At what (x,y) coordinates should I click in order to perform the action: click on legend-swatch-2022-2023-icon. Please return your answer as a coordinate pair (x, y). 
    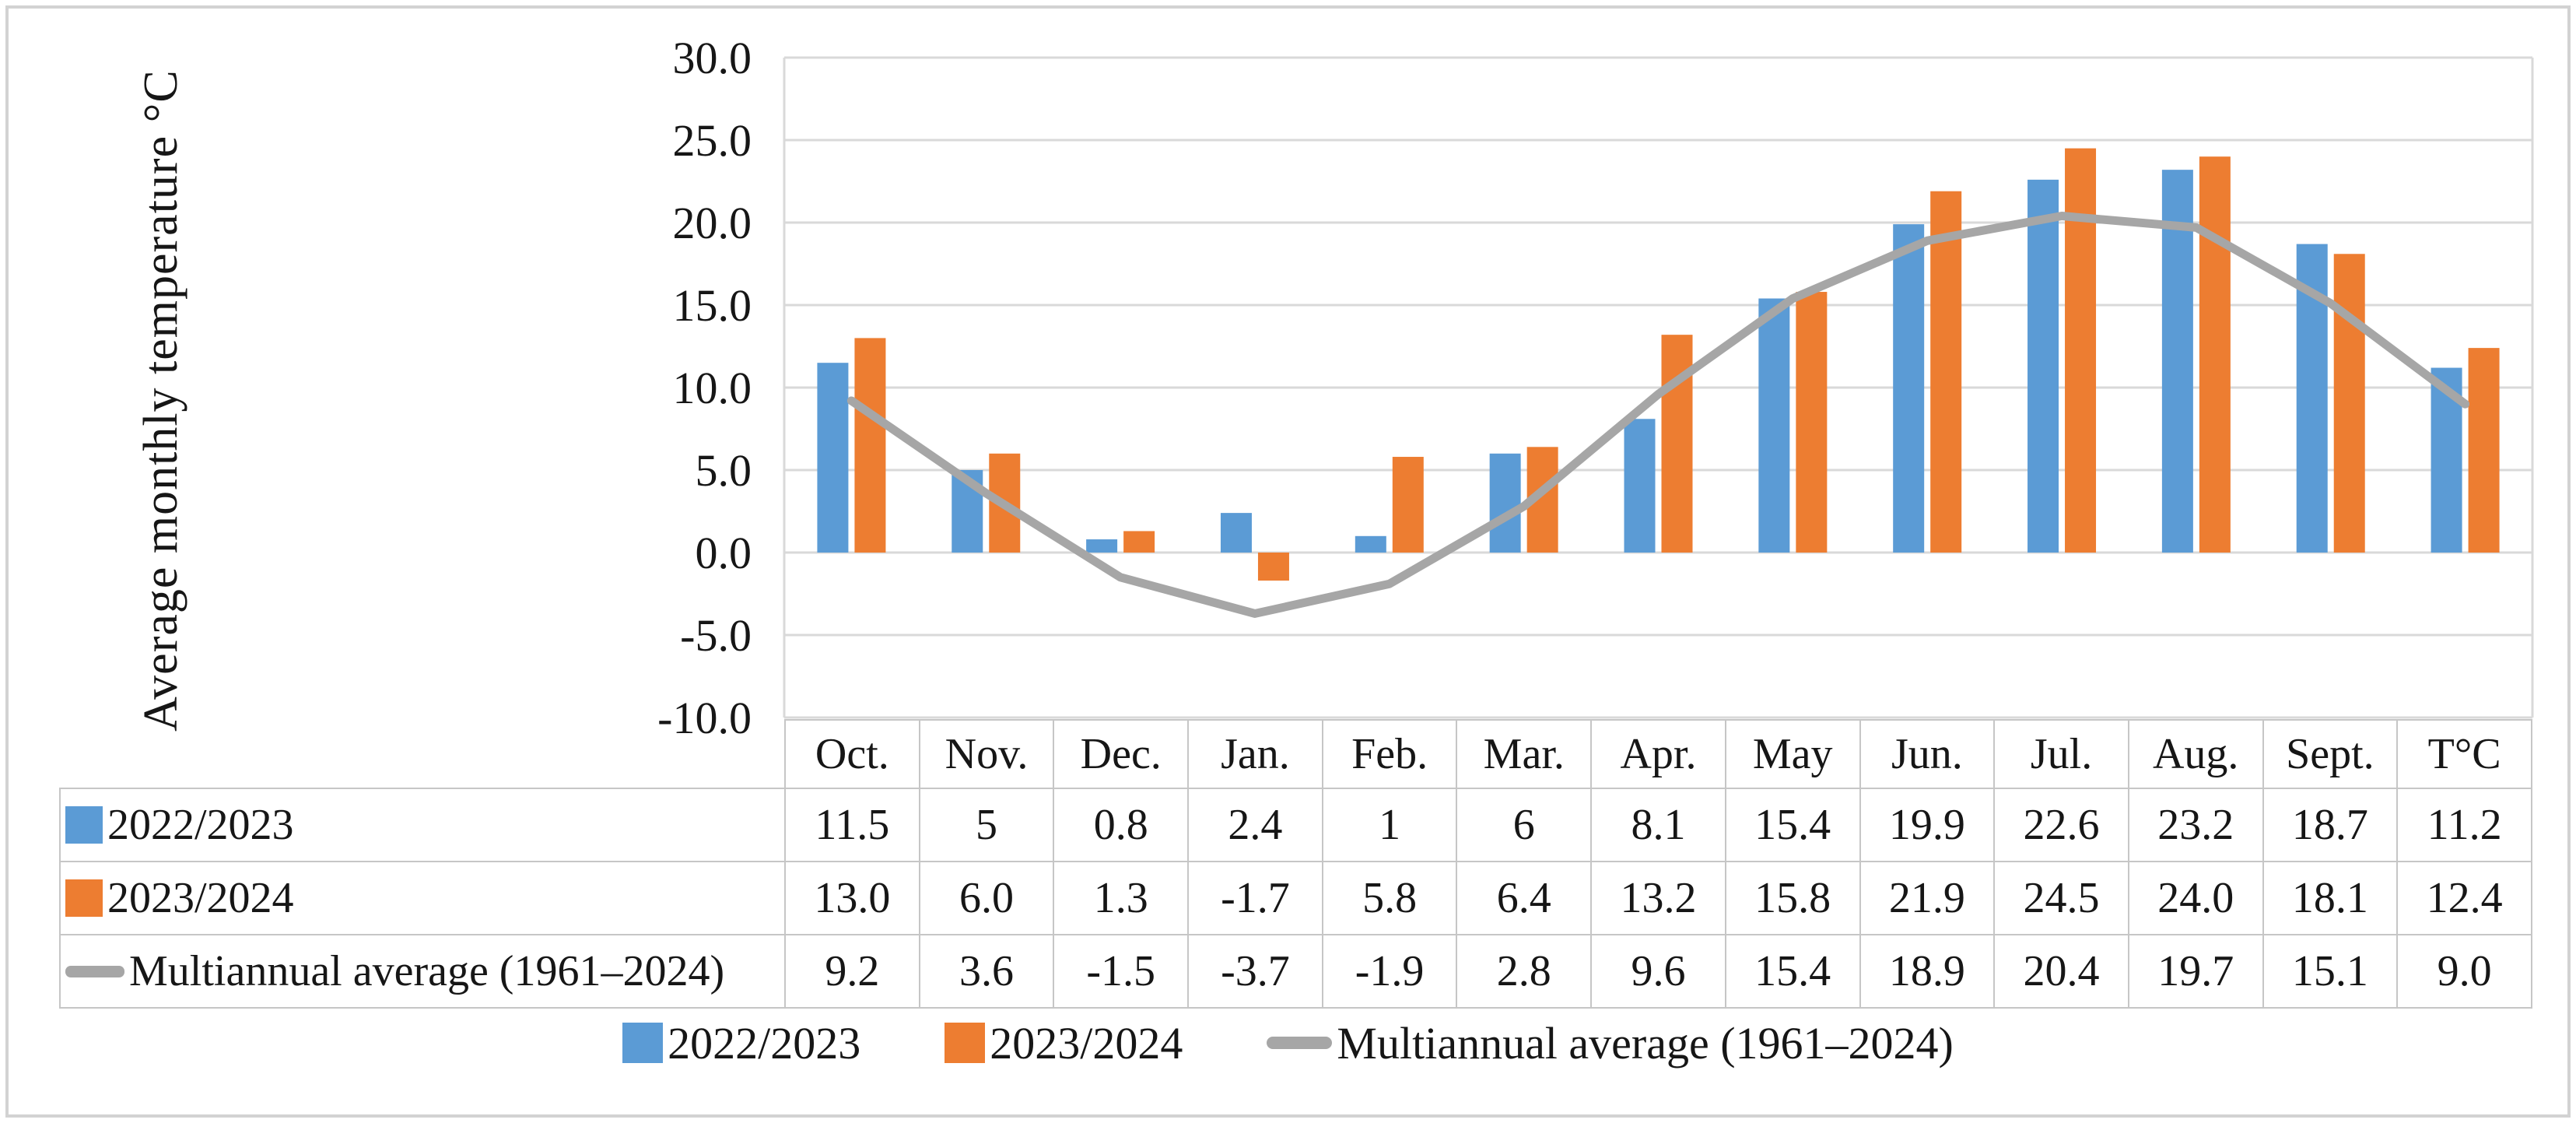
    Looking at the image, I should click on (643, 1043).